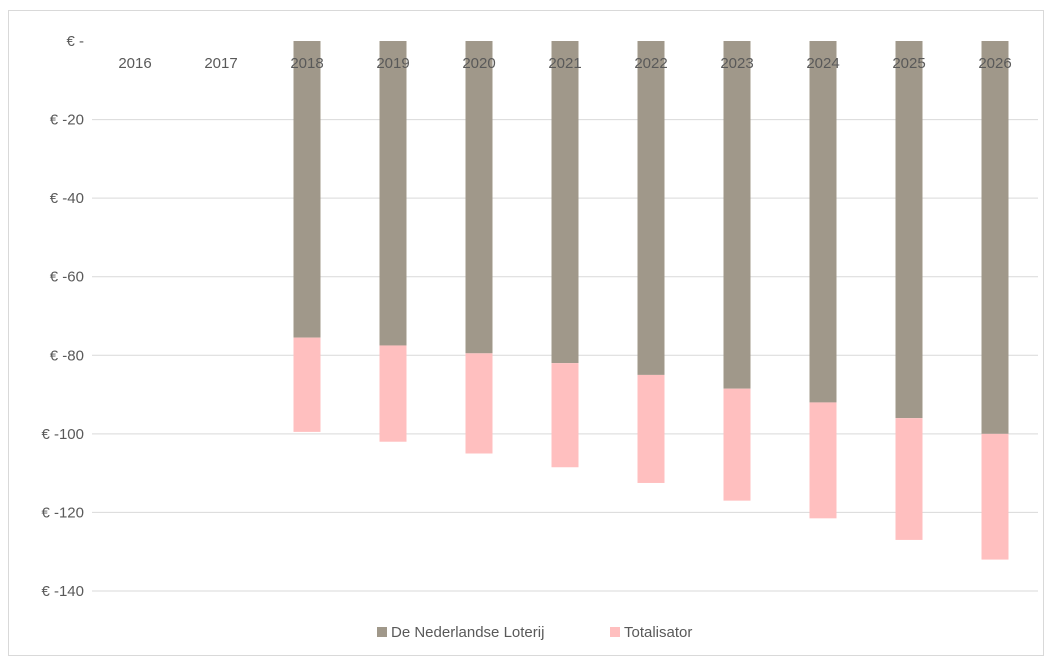 Image resolution: width=1054 pixels, height=666 pixels. I want to click on legend: De Nederlandse Loterij Totalisator, so click(534, 632).